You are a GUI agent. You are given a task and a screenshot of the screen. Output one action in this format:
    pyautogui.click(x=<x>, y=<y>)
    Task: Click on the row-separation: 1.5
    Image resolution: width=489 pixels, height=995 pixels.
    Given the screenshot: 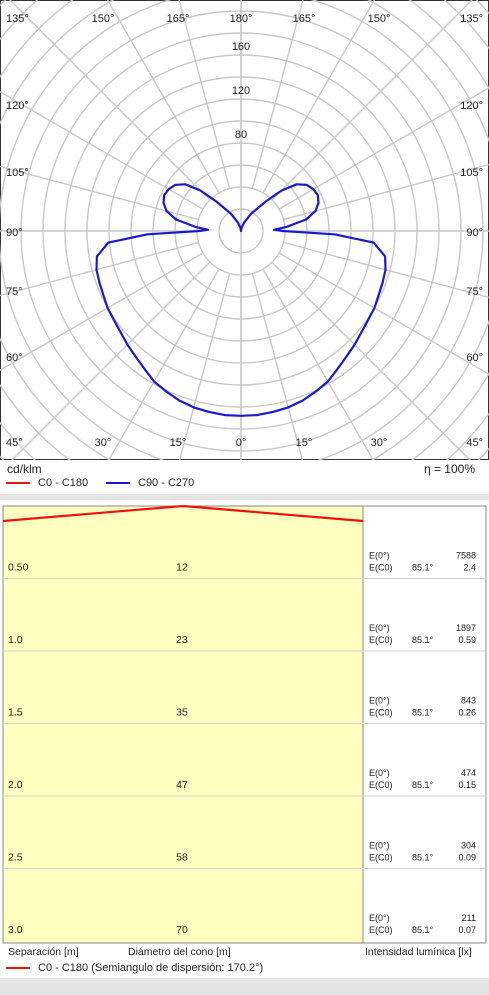 What is the action you would take?
    pyautogui.click(x=15, y=713)
    